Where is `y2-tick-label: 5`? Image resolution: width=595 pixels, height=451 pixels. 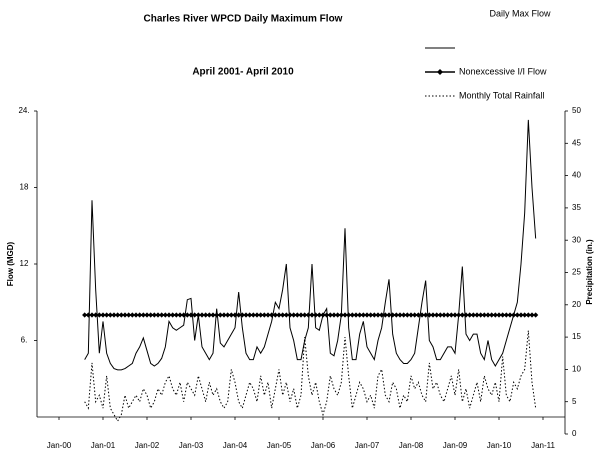
y2-tick-label: 5 is located at coordinates (574, 401).